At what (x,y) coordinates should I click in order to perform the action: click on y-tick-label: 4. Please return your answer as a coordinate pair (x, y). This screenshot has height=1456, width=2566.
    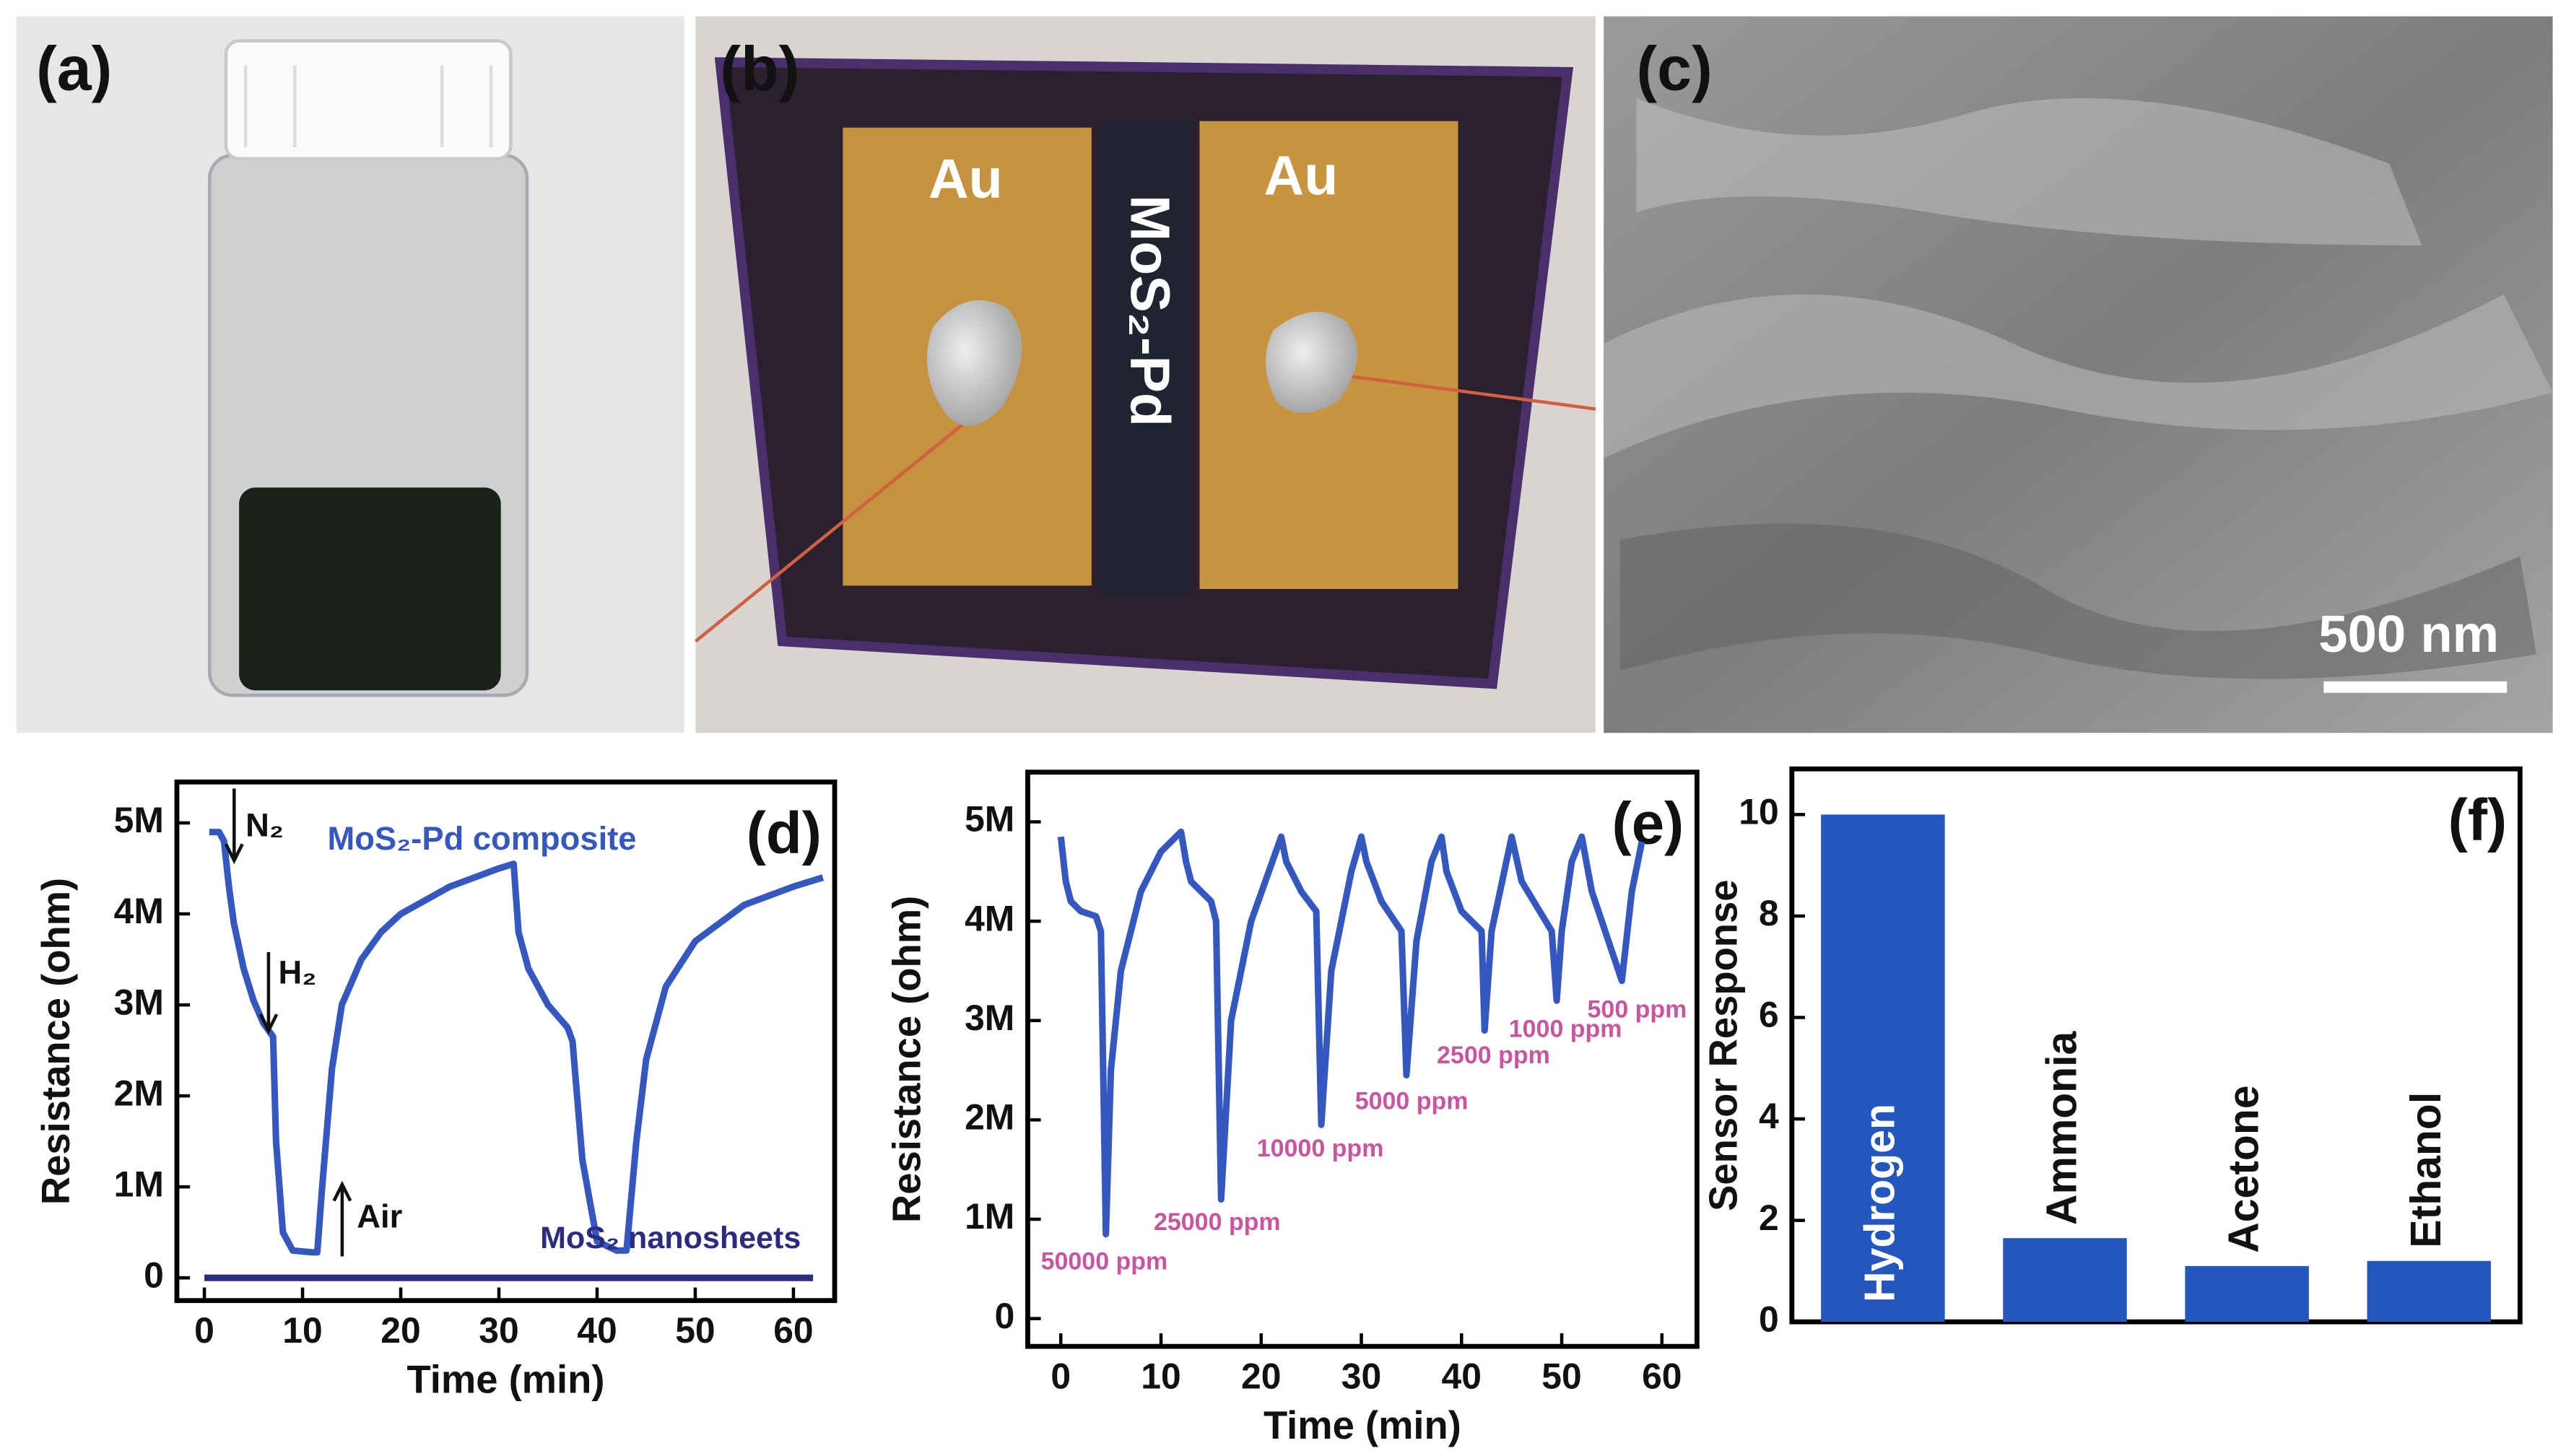
    Looking at the image, I should click on (1769, 1116).